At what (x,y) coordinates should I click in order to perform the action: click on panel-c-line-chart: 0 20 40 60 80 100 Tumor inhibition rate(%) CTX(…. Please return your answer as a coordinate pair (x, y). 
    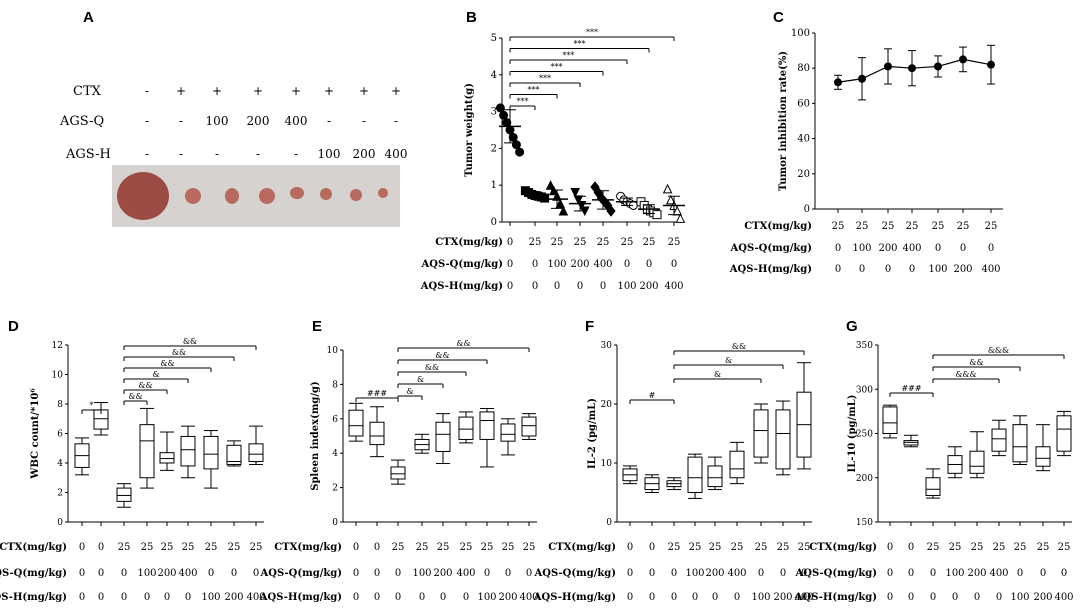
    Looking at the image, I should click on (866, 151).